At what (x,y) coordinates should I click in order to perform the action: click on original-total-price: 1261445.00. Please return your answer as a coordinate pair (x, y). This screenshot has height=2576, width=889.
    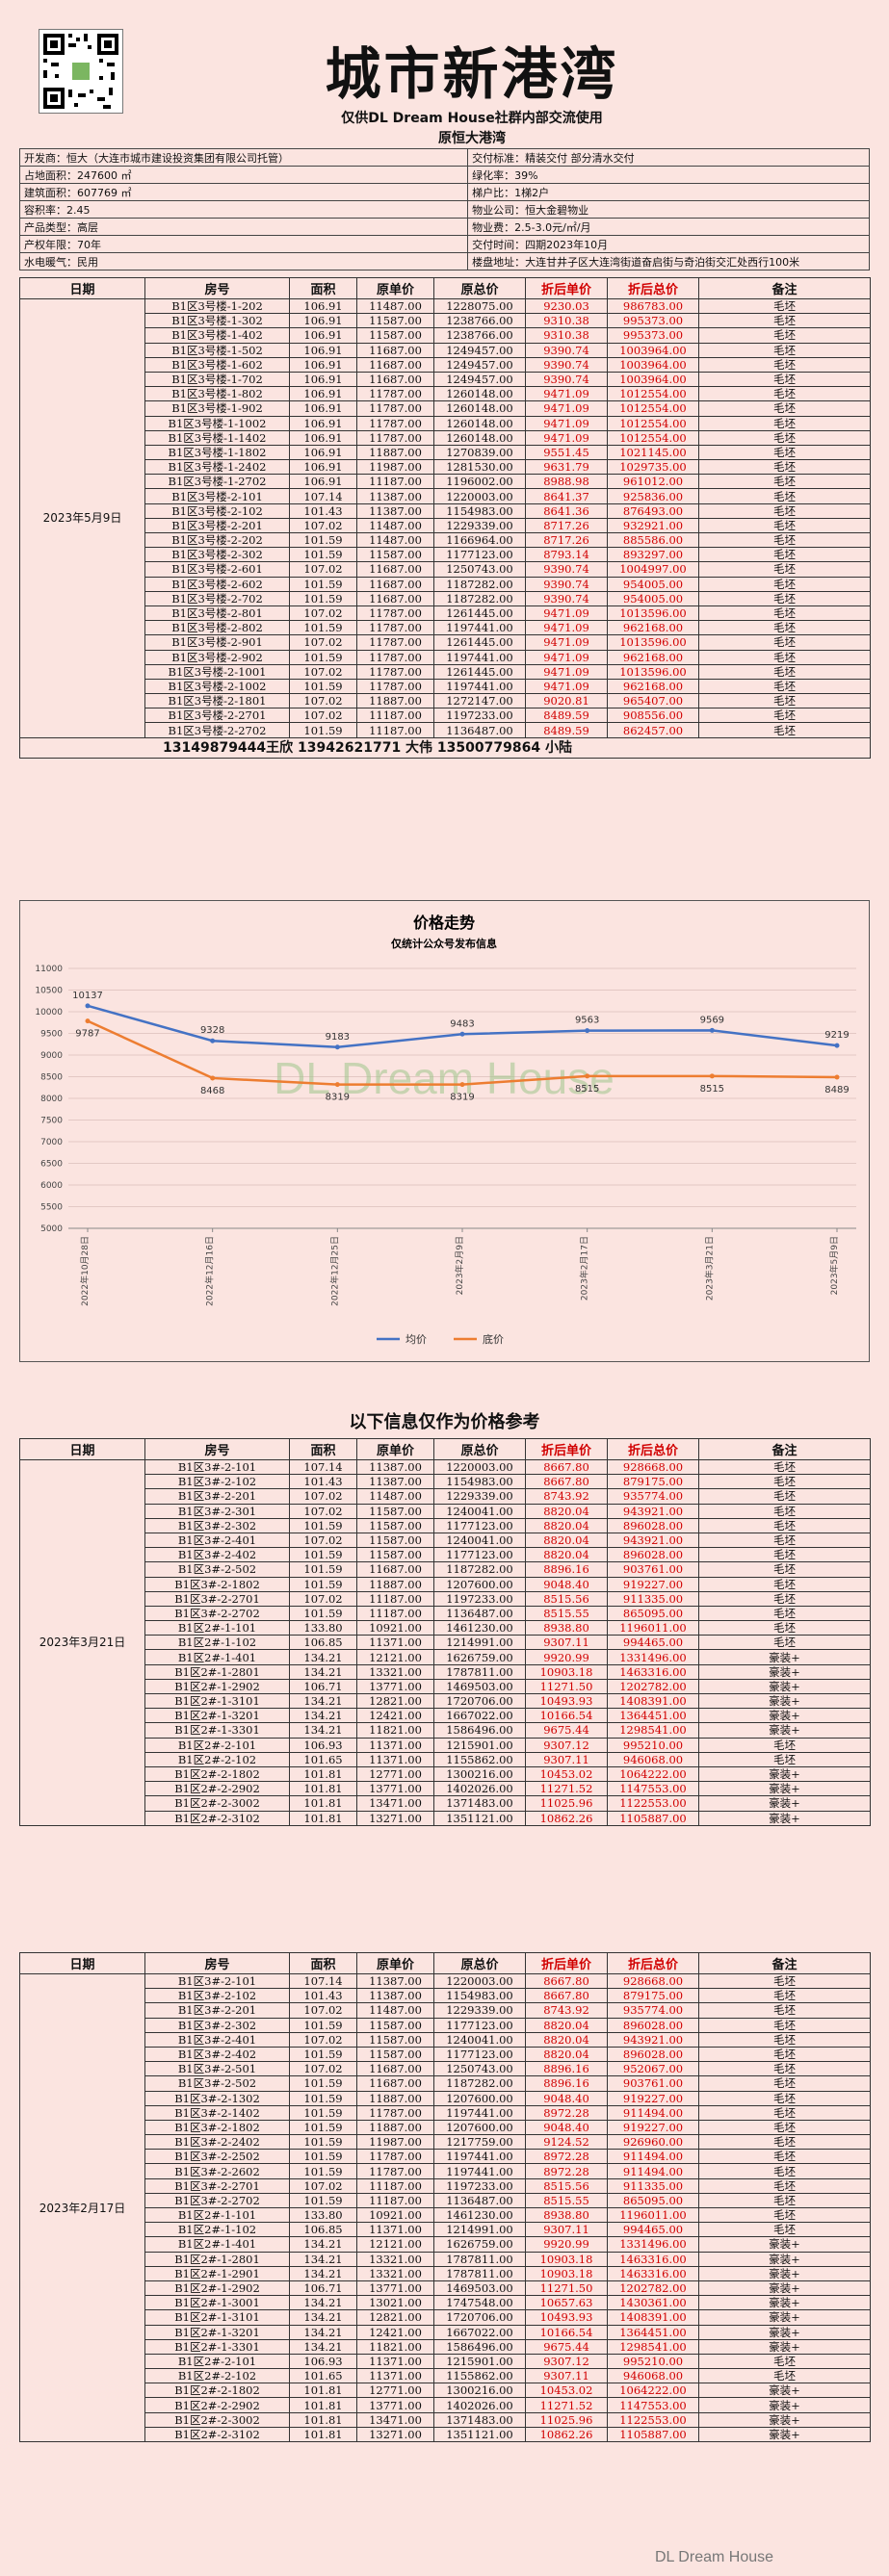
    Looking at the image, I should click on (479, 643).